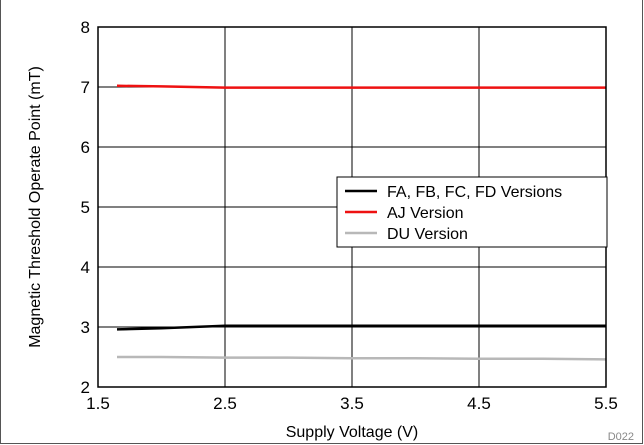 This screenshot has width=644, height=445. Describe the element at coordinates (621, 437) in the screenshot. I see `figure-code: D022` at that location.